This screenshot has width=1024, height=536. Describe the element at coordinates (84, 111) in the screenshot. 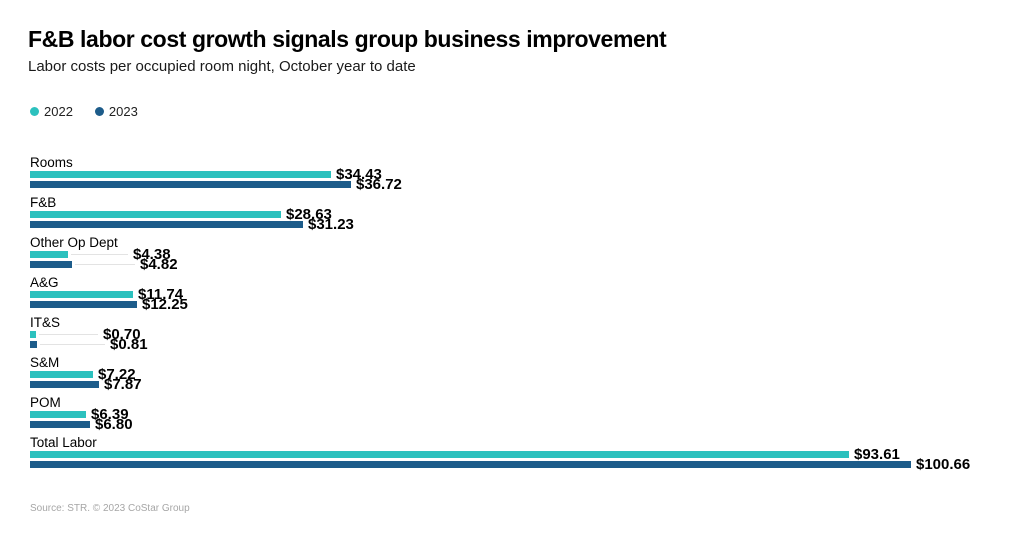

I see `legend: 2022 2023` at that location.